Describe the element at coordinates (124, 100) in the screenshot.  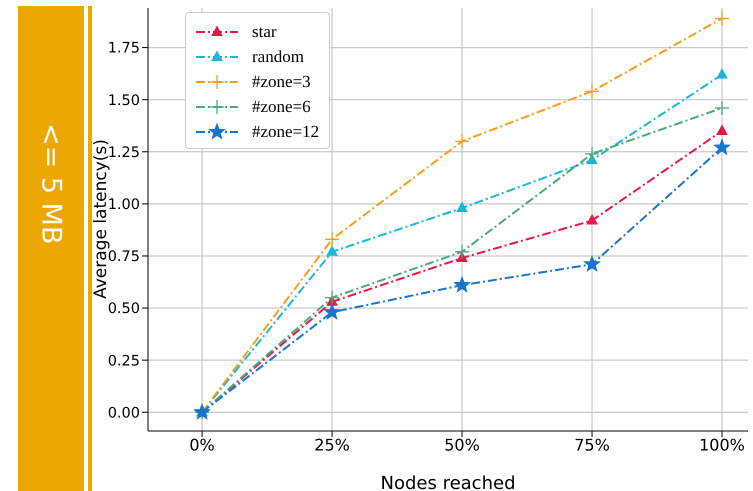
I see `y-tick-label: 1.50` at that location.